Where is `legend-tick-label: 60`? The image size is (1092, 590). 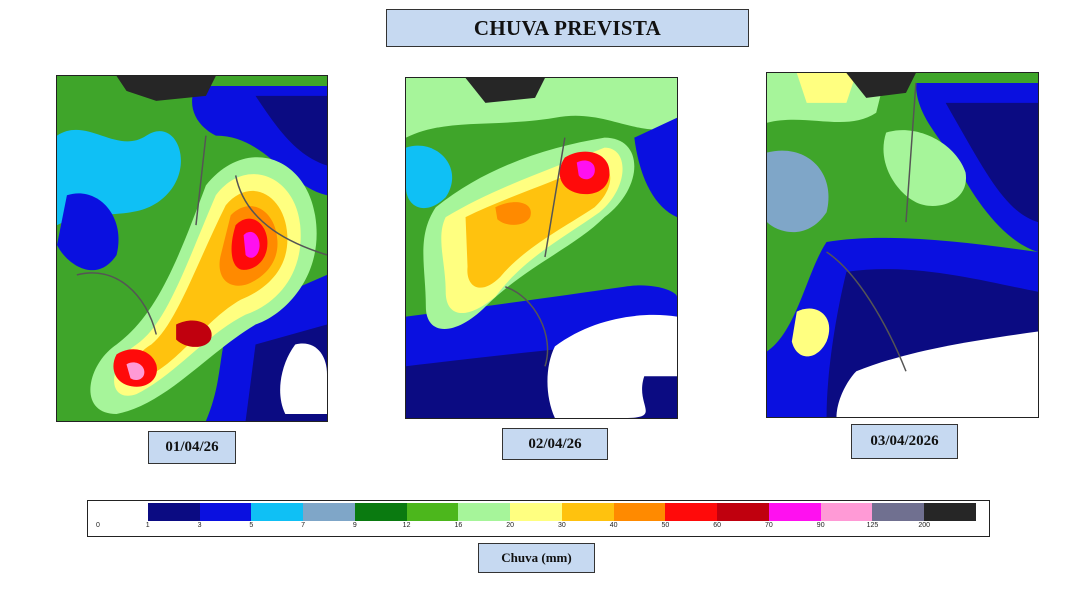 legend-tick-label: 60 is located at coordinates (717, 525).